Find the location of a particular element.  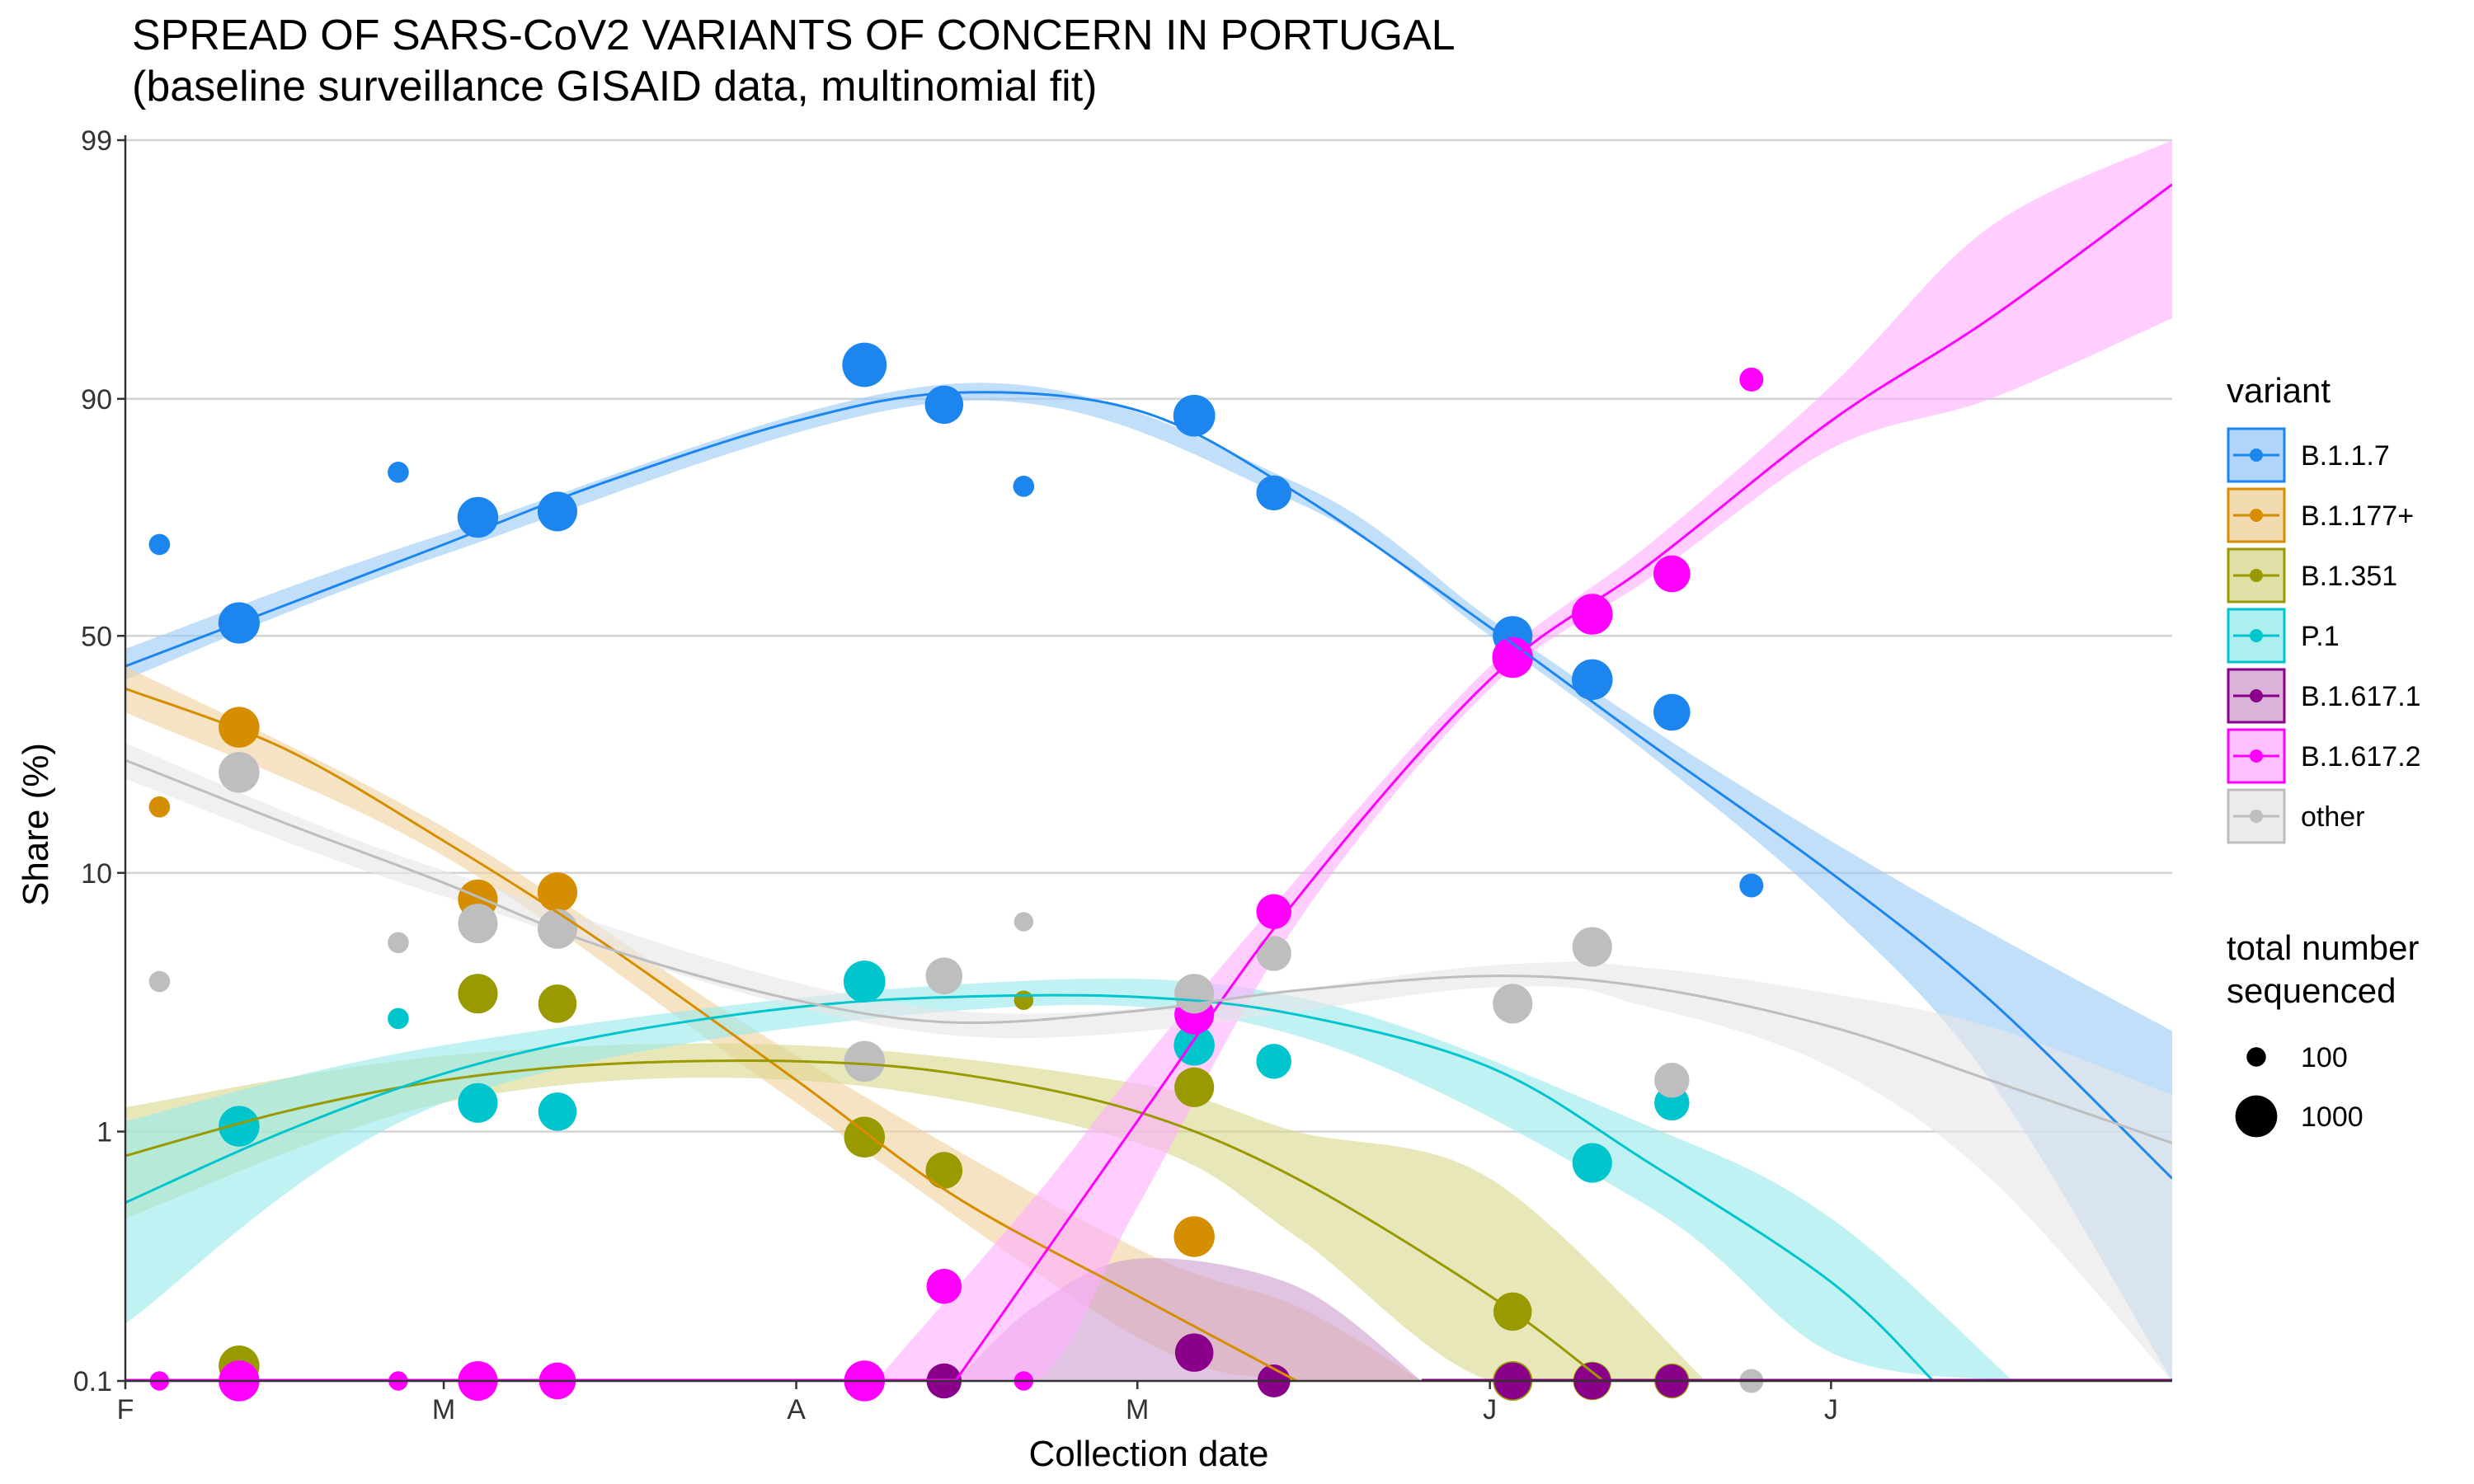

y-tick-label: 10 is located at coordinates (96, 874).